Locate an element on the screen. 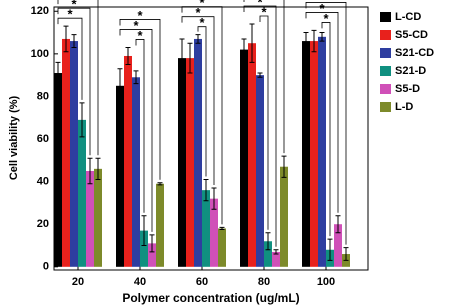 The height and width of the screenshot is (308, 450). y-axis-title: Cell viability (%) is located at coordinates (14, 137).